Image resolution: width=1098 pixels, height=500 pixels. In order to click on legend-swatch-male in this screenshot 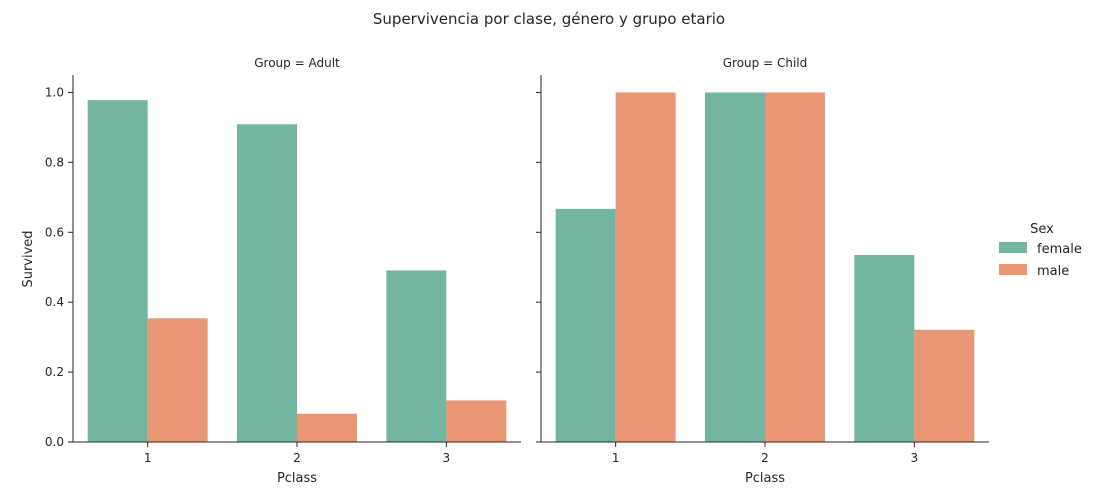, I will do `click(1013, 269)`.